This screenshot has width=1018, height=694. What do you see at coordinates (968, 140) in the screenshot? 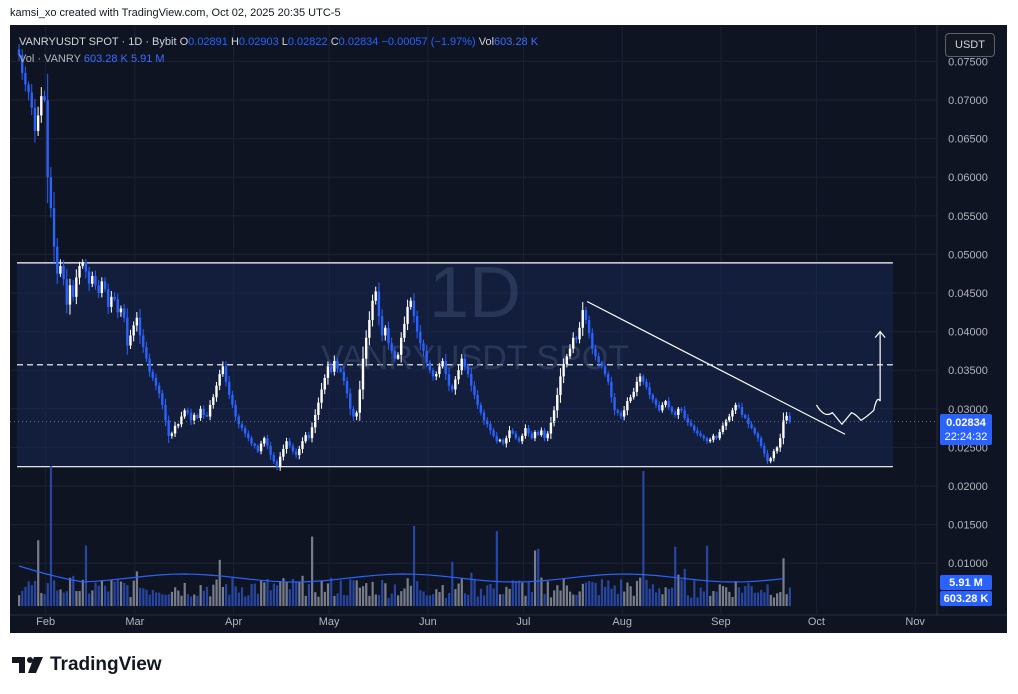
I see `price-tick-label: 0.06500` at bounding box center [968, 140].